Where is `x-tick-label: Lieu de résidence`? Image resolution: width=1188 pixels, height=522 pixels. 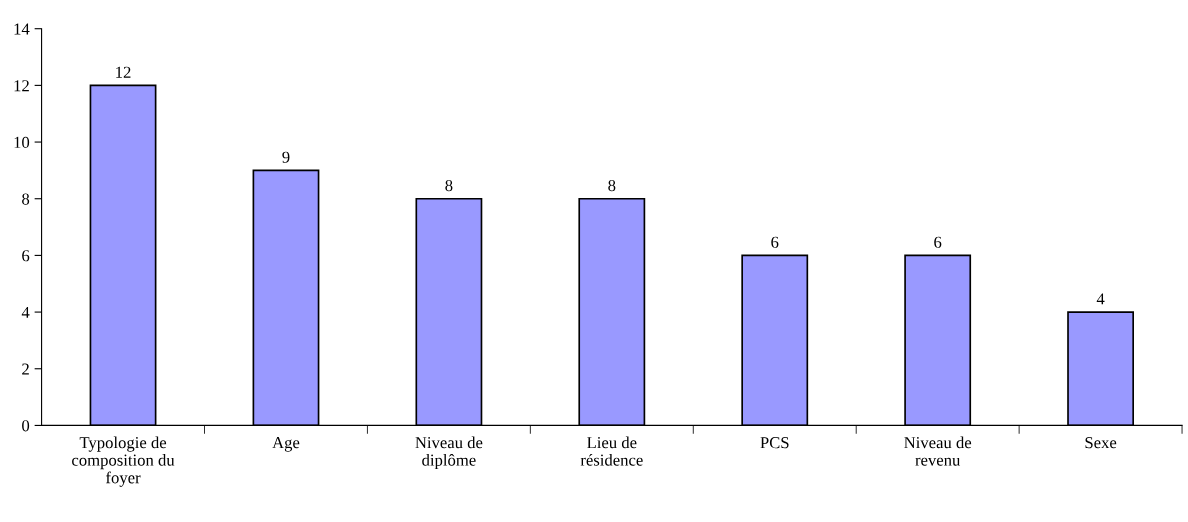
x-tick-label: Lieu de résidence is located at coordinates (611, 451).